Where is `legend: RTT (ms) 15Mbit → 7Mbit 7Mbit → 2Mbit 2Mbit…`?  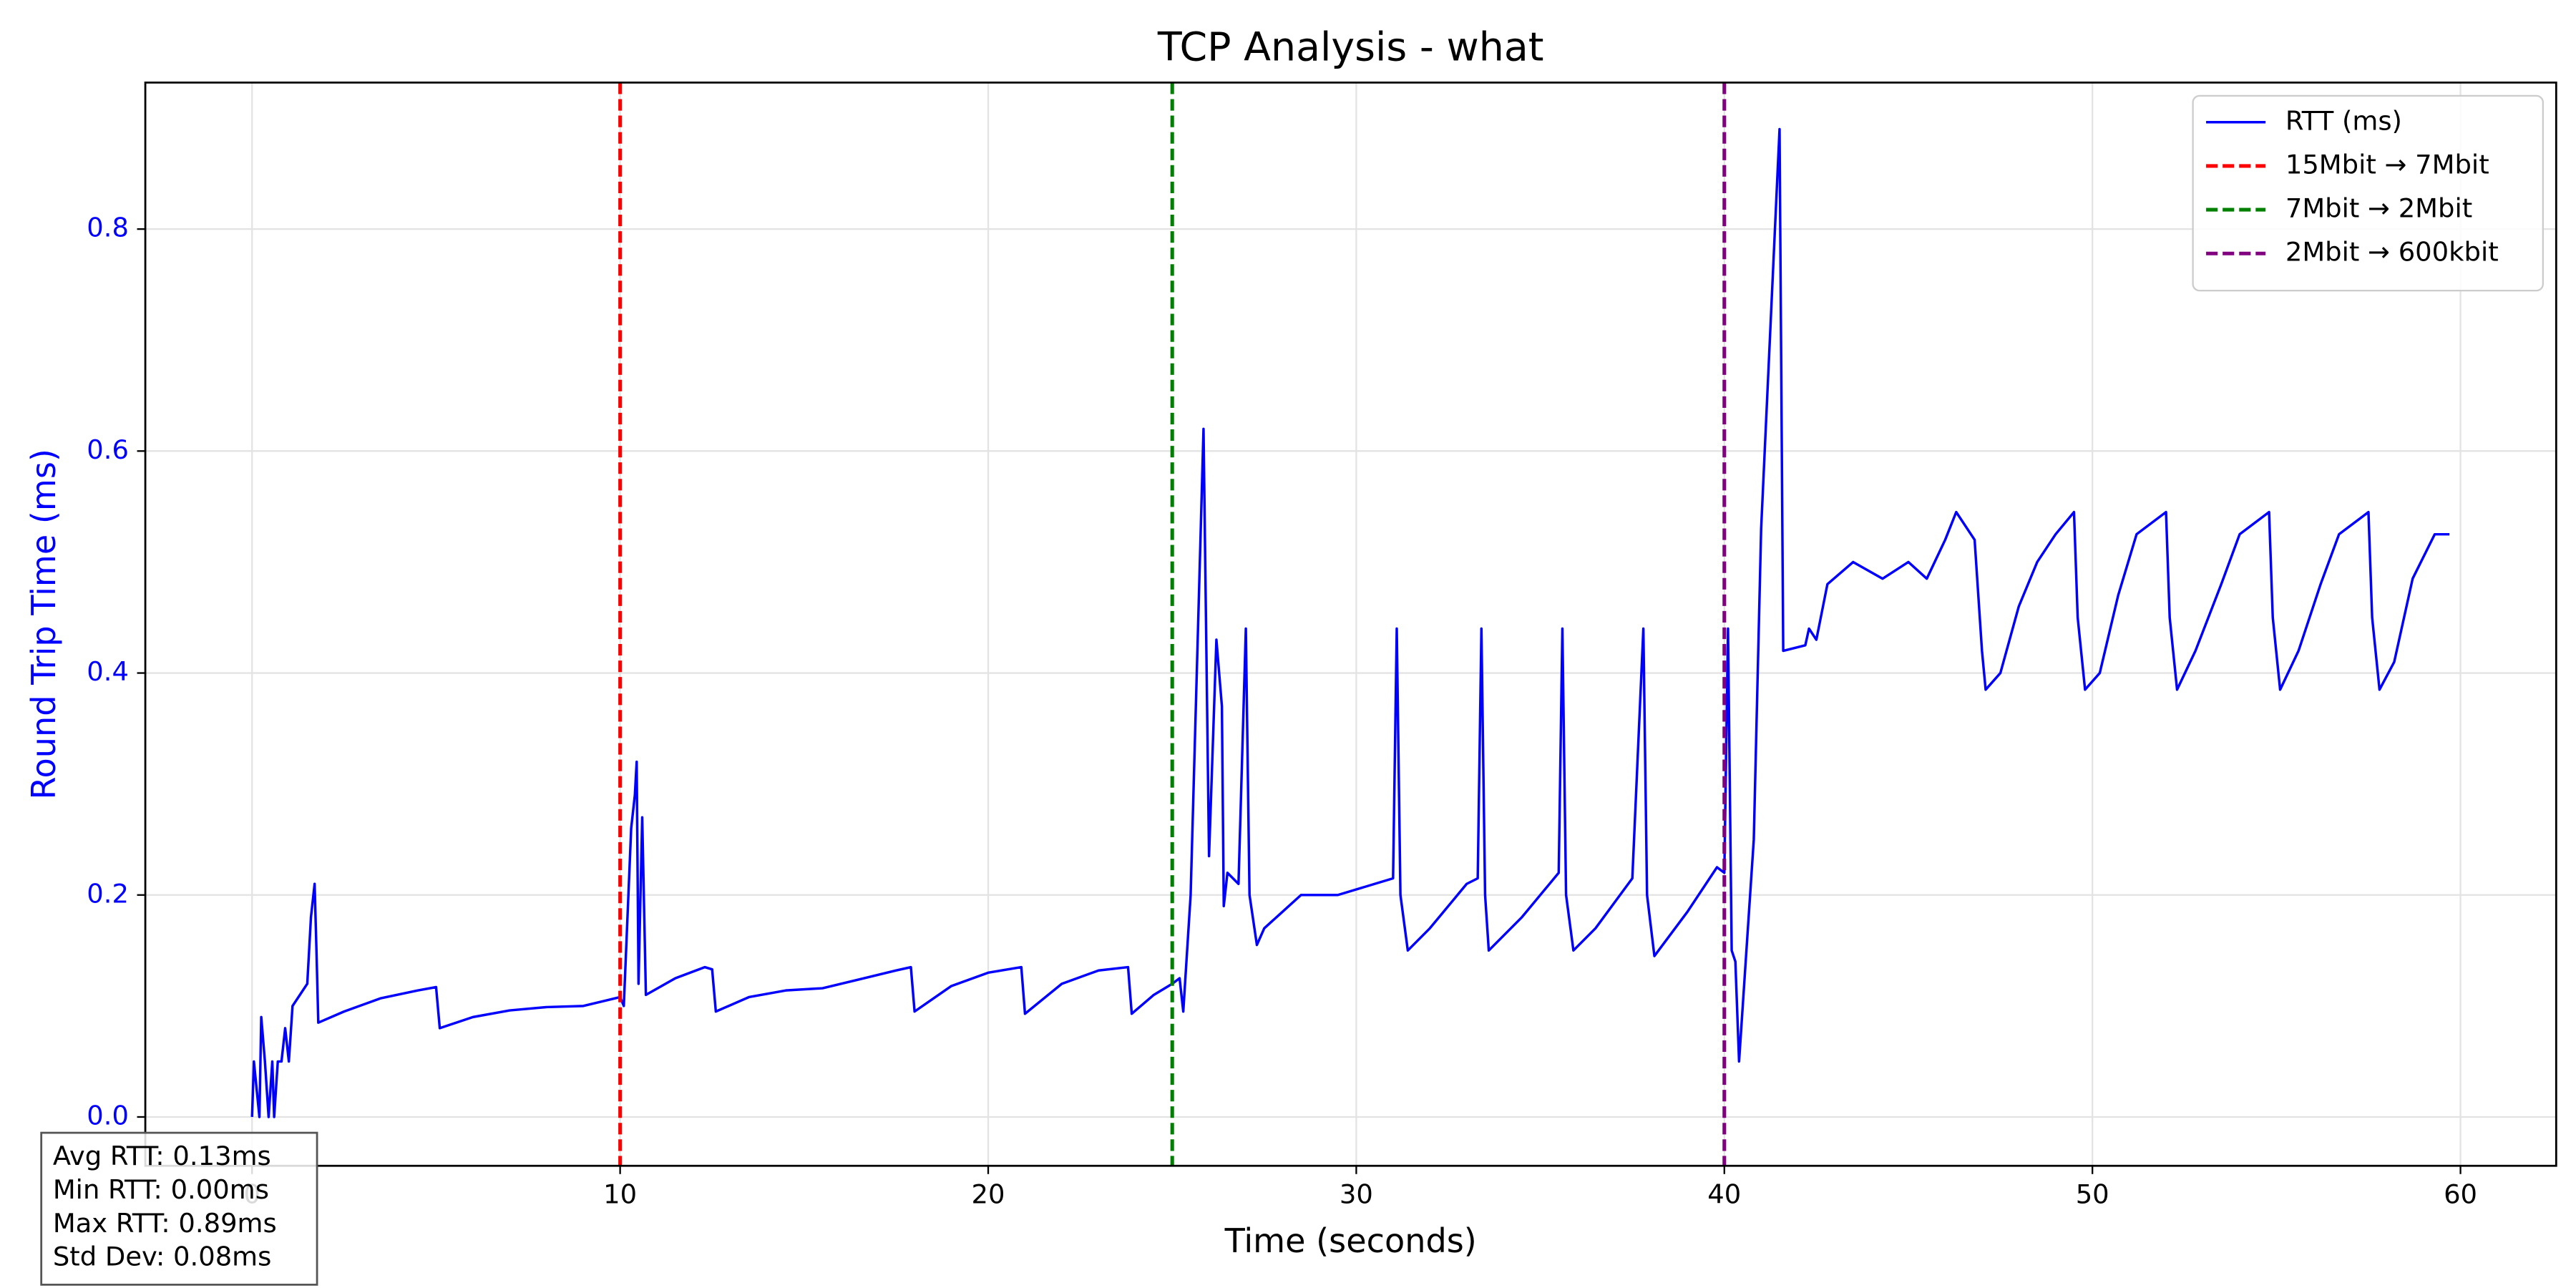
legend: RTT (ms) 15Mbit → 7Mbit 7Mbit → 2Mbit 2Mbit… is located at coordinates (2368, 193).